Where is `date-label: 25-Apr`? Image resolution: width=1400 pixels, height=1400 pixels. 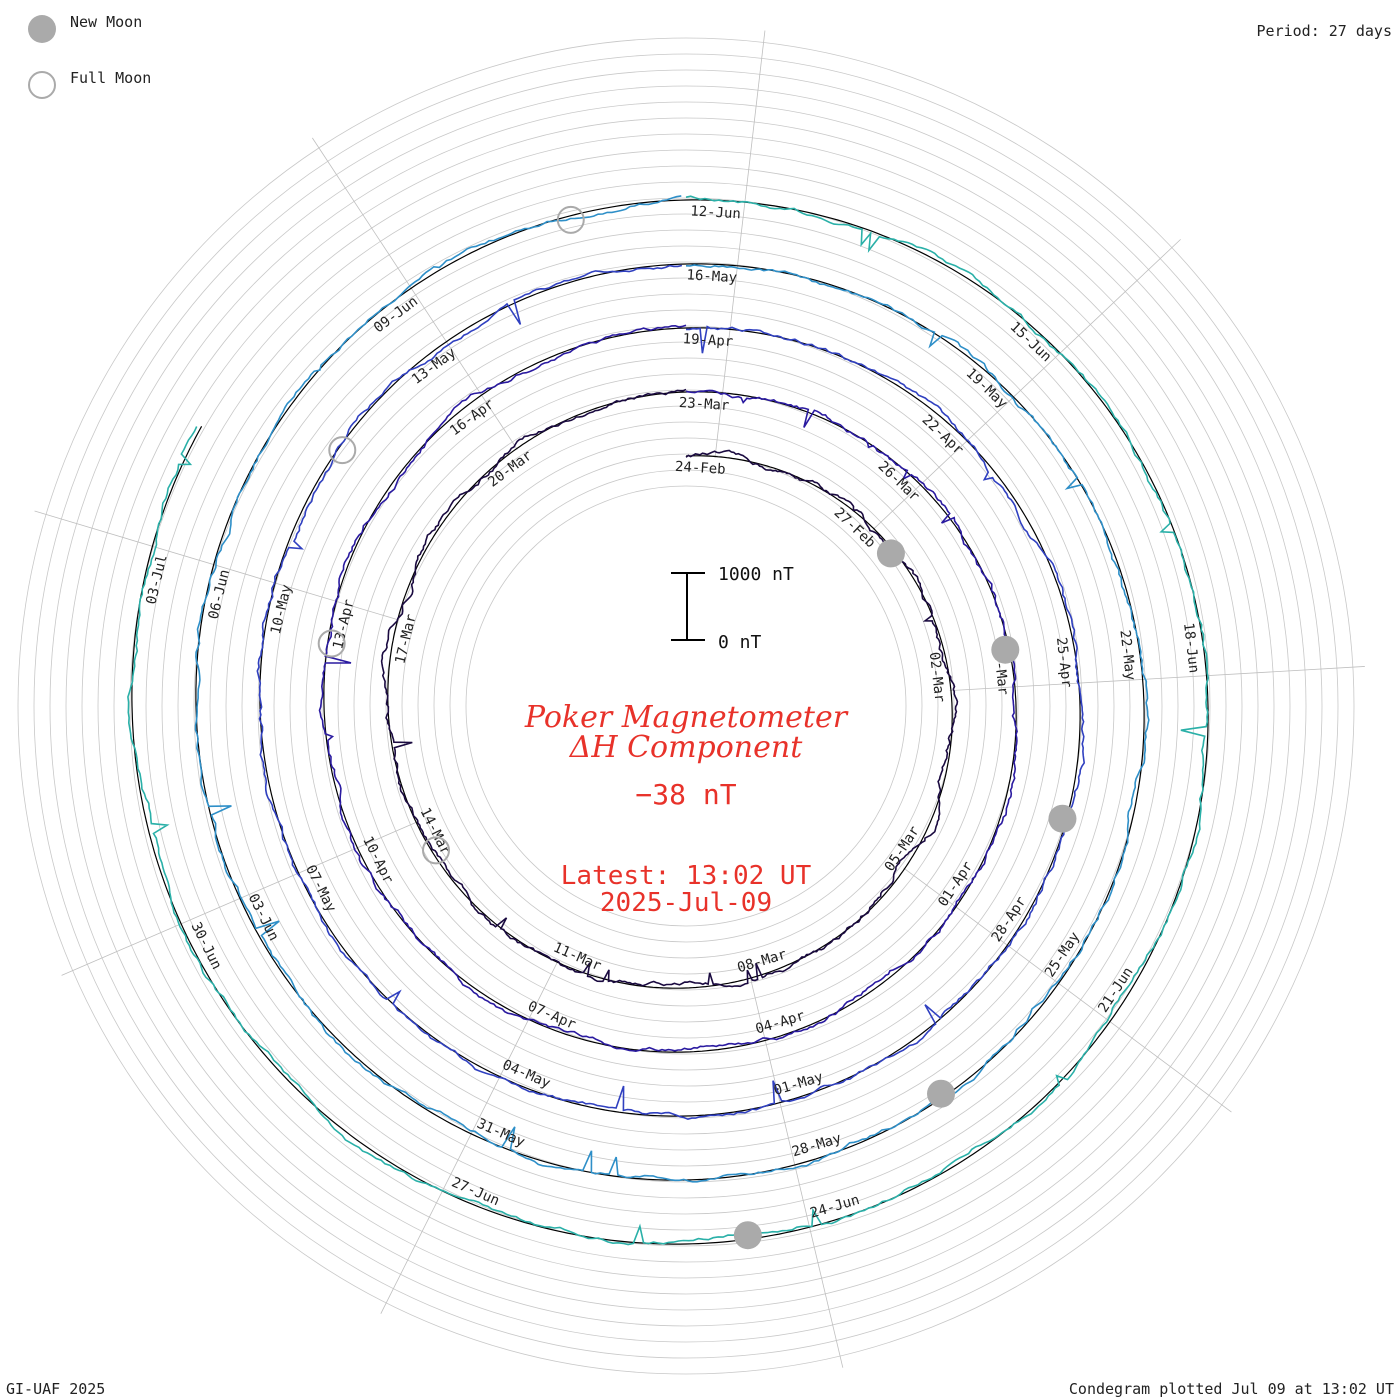 date-label: 25-Apr is located at coordinates (1064, 662).